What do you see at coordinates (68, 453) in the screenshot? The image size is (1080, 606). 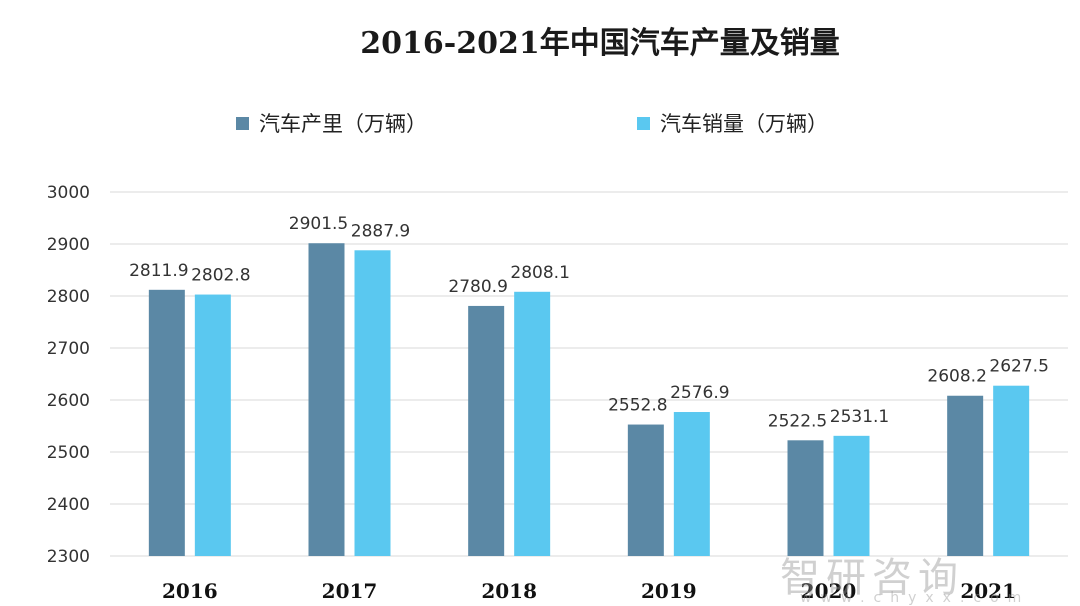 I see `y-tick-label: 2500` at bounding box center [68, 453].